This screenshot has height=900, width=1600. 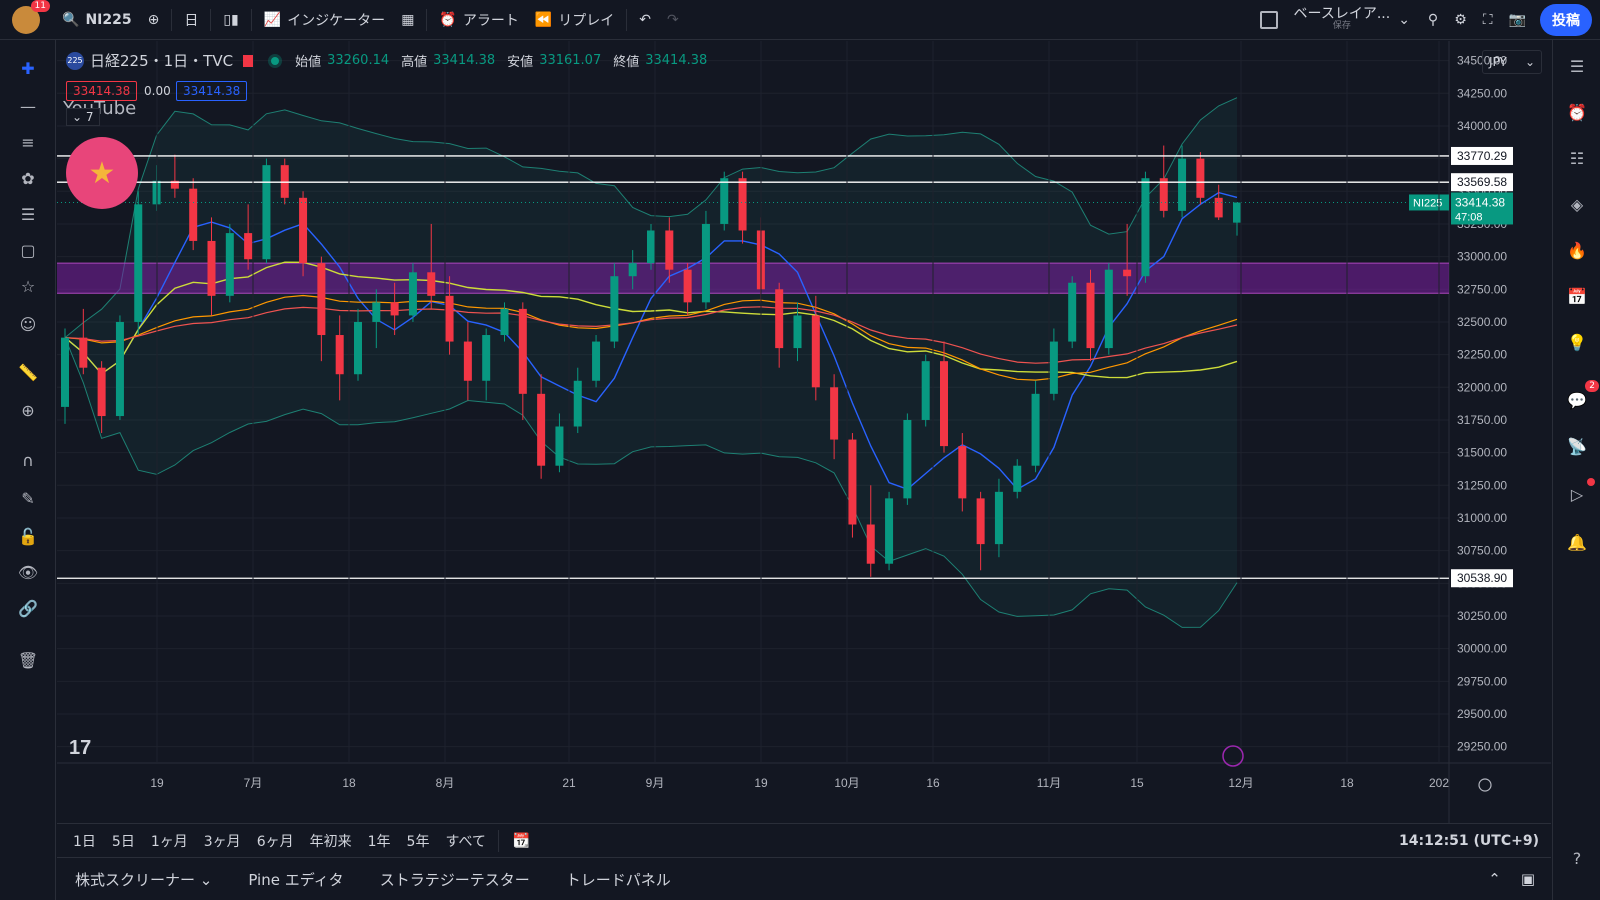 What do you see at coordinates (28, 68) in the screenshot?
I see `crosshair-icon: ✚` at bounding box center [28, 68].